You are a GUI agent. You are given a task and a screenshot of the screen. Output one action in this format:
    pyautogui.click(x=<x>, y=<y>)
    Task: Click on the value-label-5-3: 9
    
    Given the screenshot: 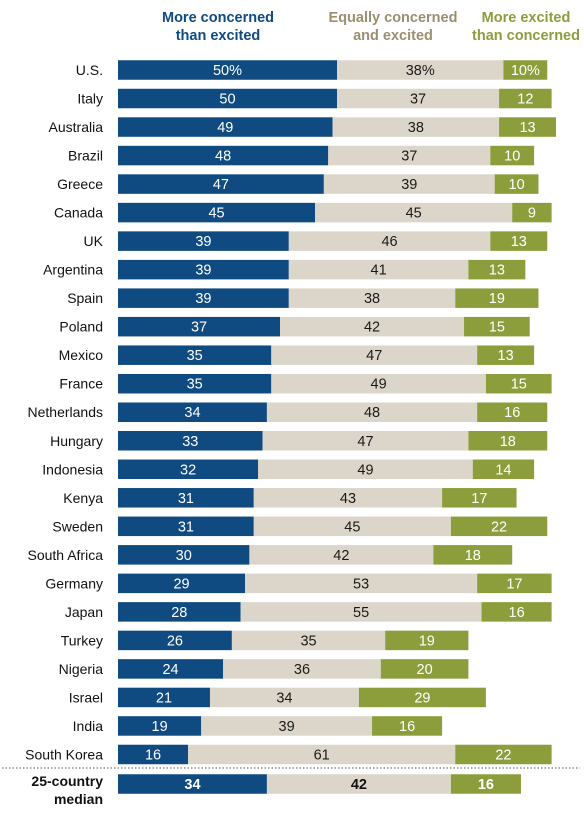 What is the action you would take?
    pyautogui.click(x=532, y=214)
    